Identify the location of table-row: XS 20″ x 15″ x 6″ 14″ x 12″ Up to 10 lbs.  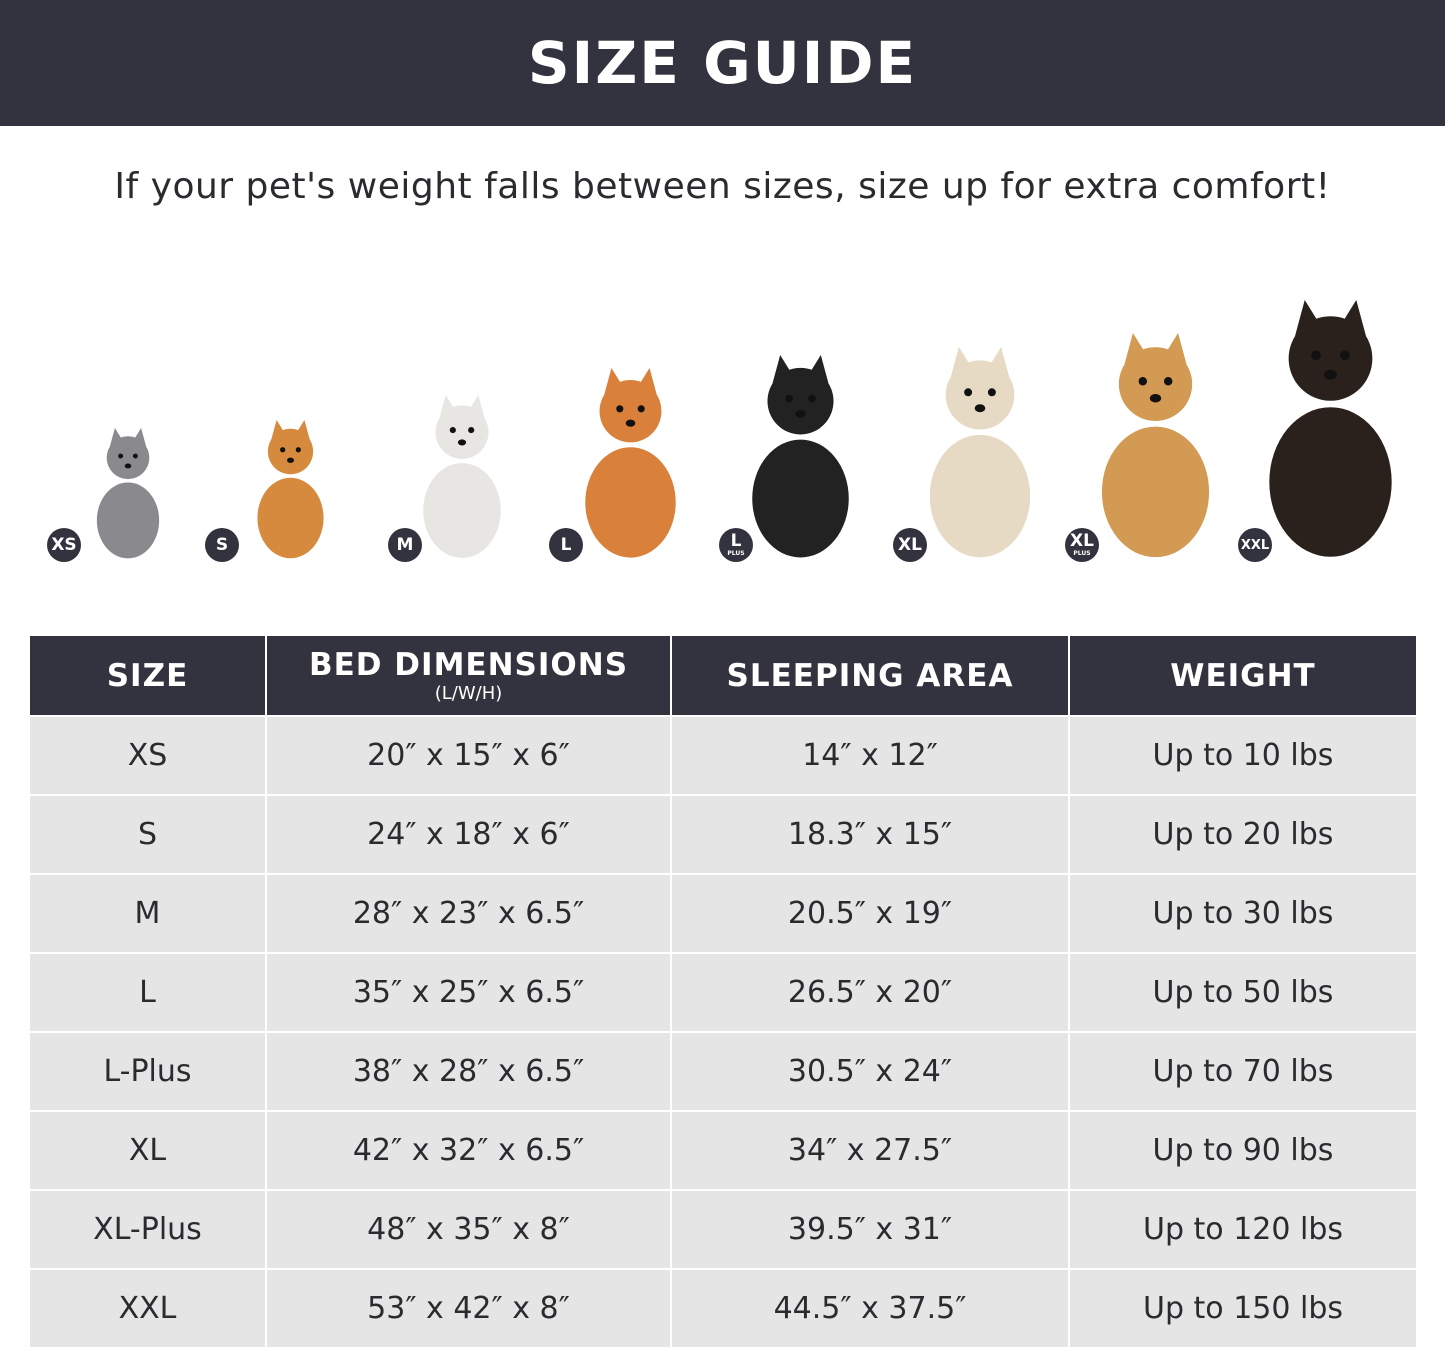
(723, 754).